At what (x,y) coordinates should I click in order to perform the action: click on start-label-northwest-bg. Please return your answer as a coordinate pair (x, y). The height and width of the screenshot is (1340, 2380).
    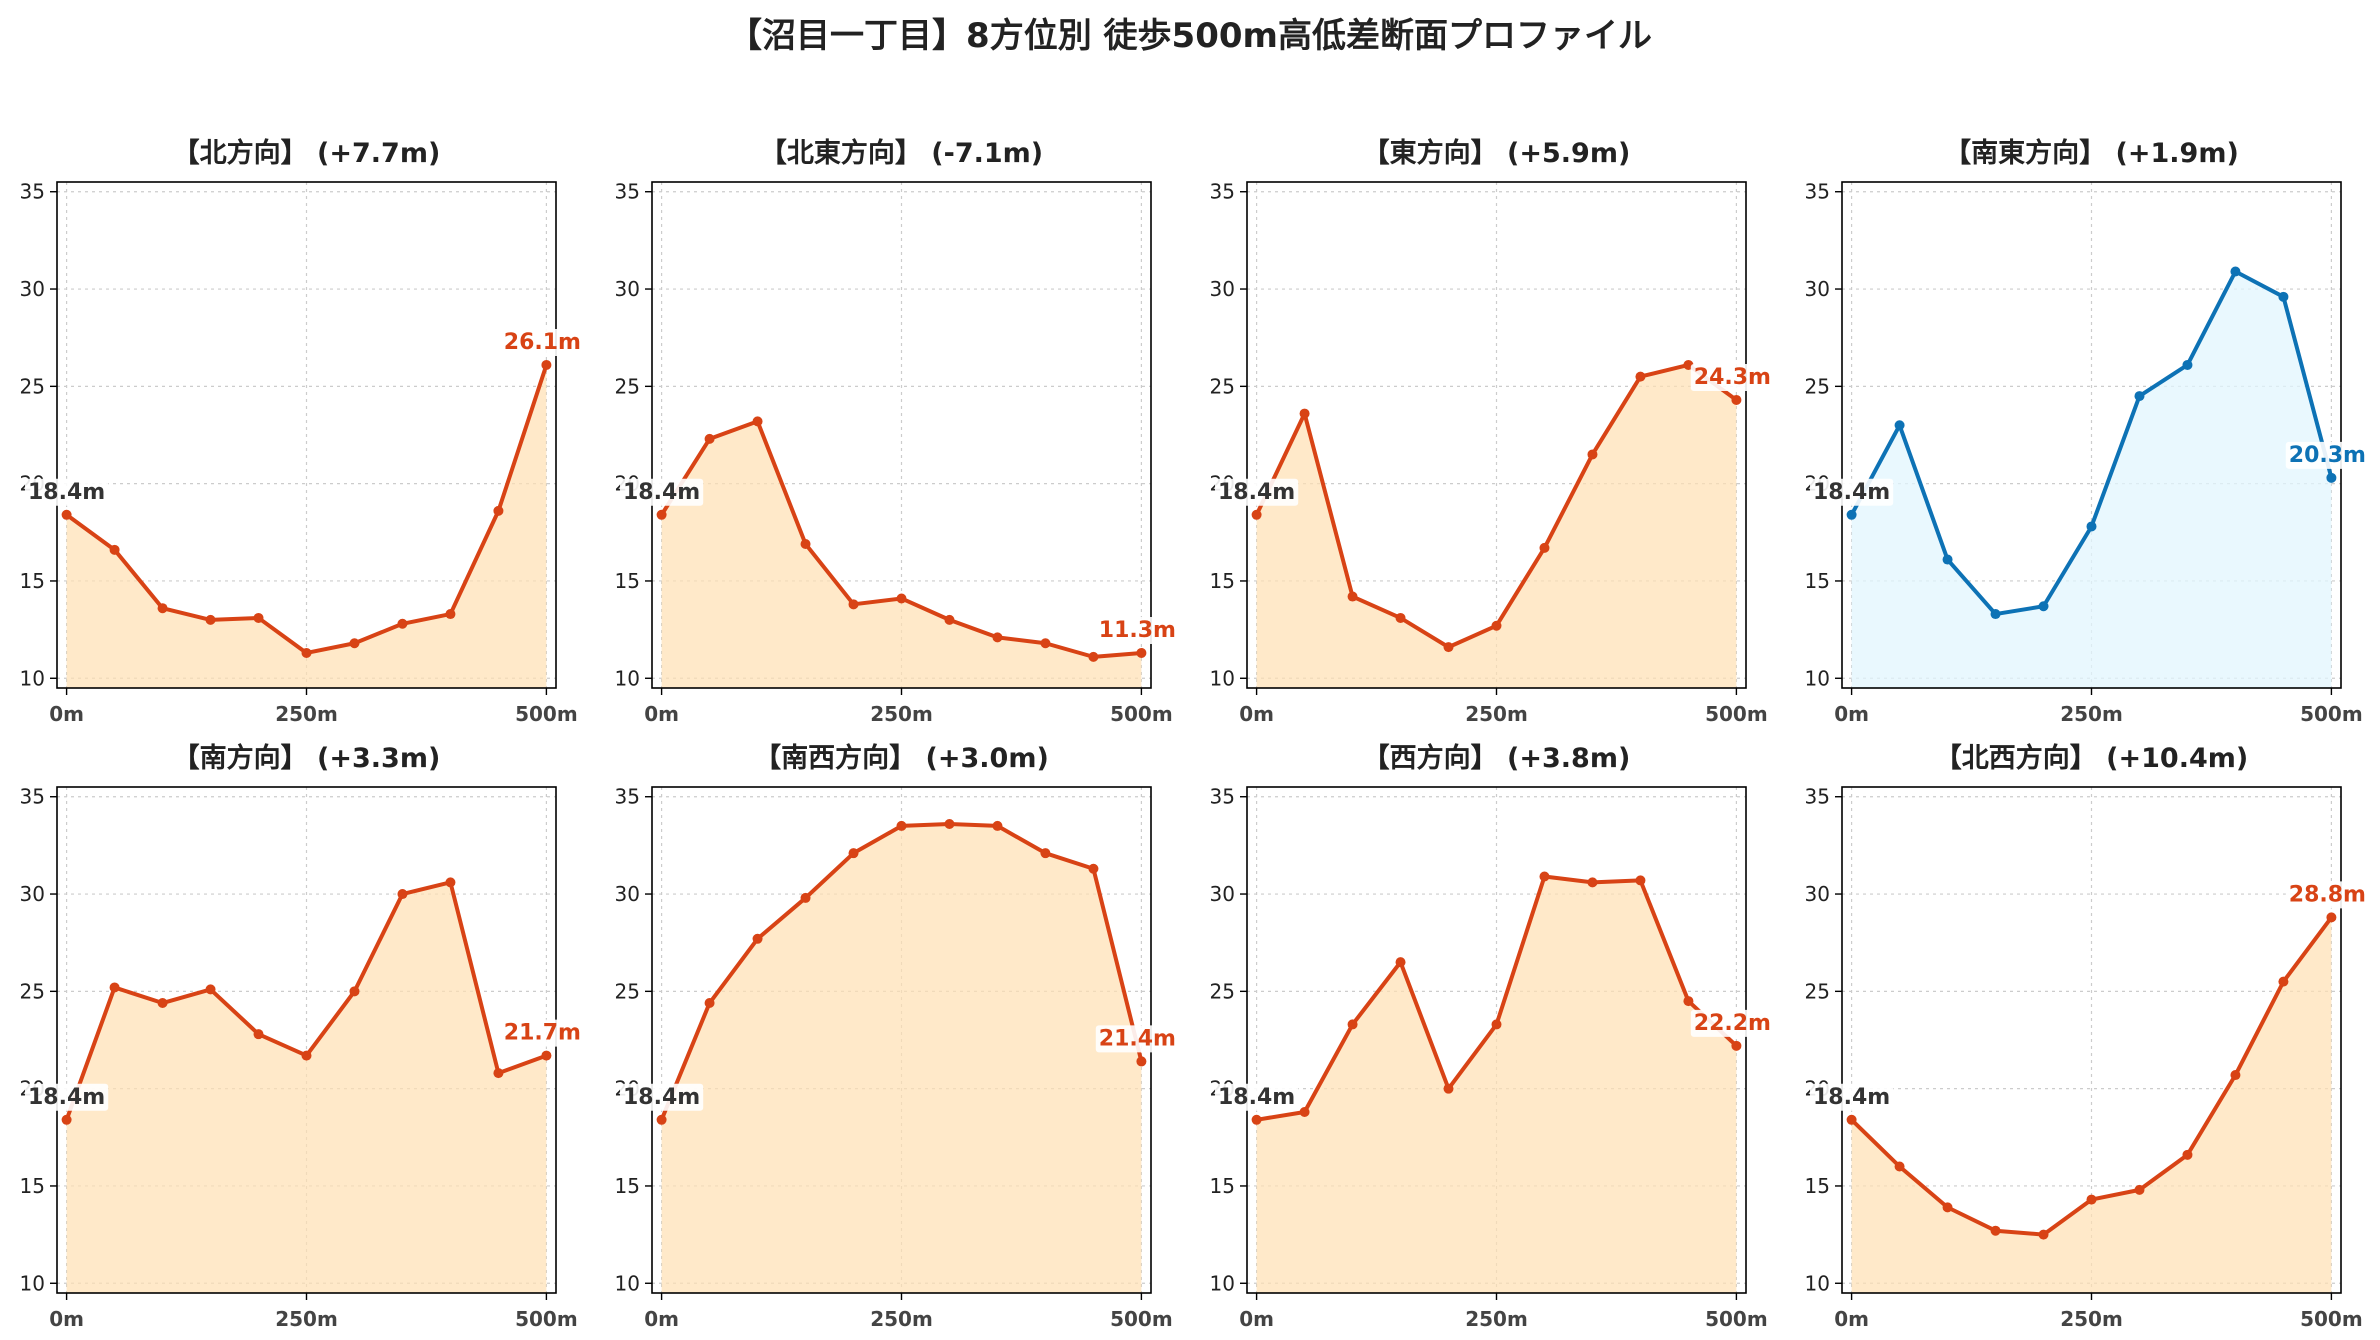
    Looking at the image, I should click on (1851, 1097).